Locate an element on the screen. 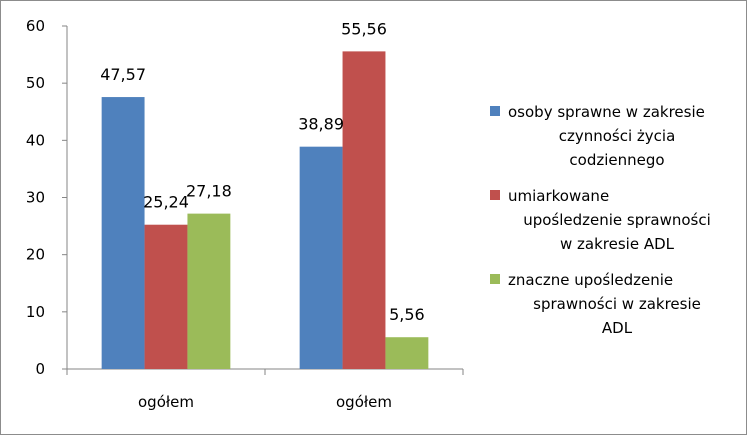 The image size is (747, 436). legend-label: osoby sprawne w zakresie is located at coordinates (606, 112).